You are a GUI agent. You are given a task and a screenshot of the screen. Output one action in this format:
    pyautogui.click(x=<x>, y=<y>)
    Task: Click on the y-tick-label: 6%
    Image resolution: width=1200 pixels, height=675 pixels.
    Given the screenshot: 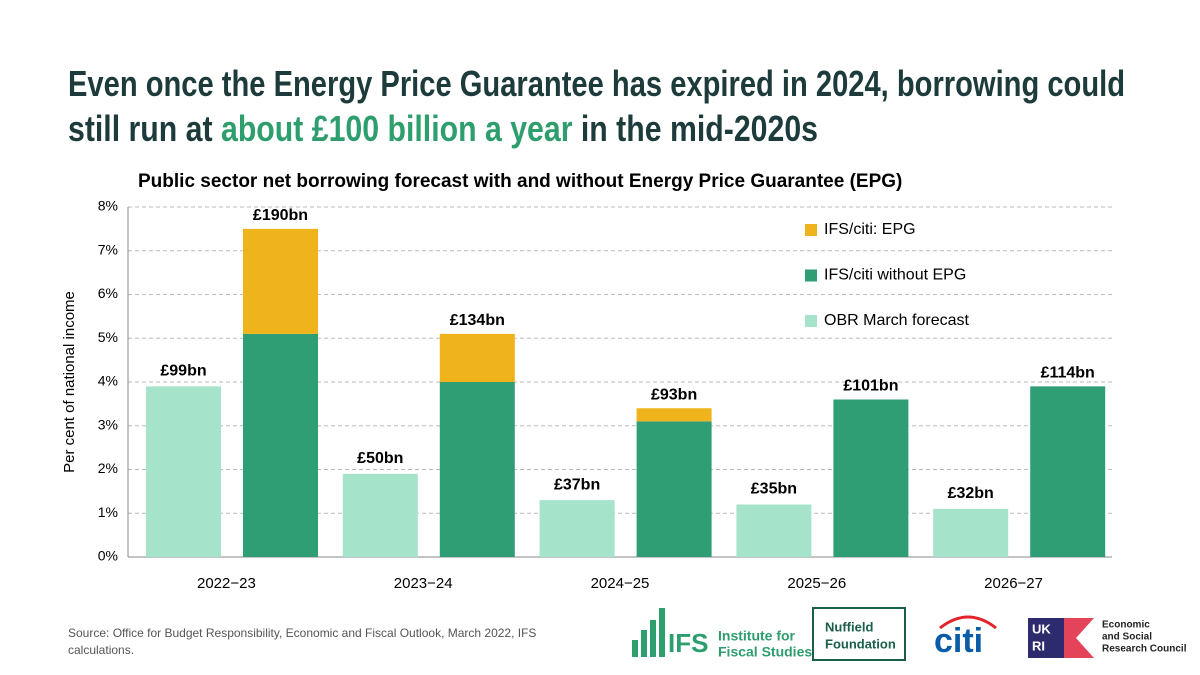 What is the action you would take?
    pyautogui.click(x=108, y=293)
    